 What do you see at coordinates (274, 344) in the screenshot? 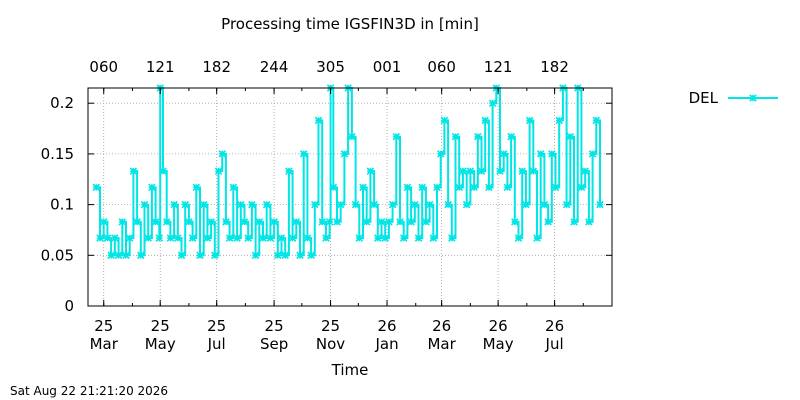
I see `x-tick-label-month: Sep` at bounding box center [274, 344].